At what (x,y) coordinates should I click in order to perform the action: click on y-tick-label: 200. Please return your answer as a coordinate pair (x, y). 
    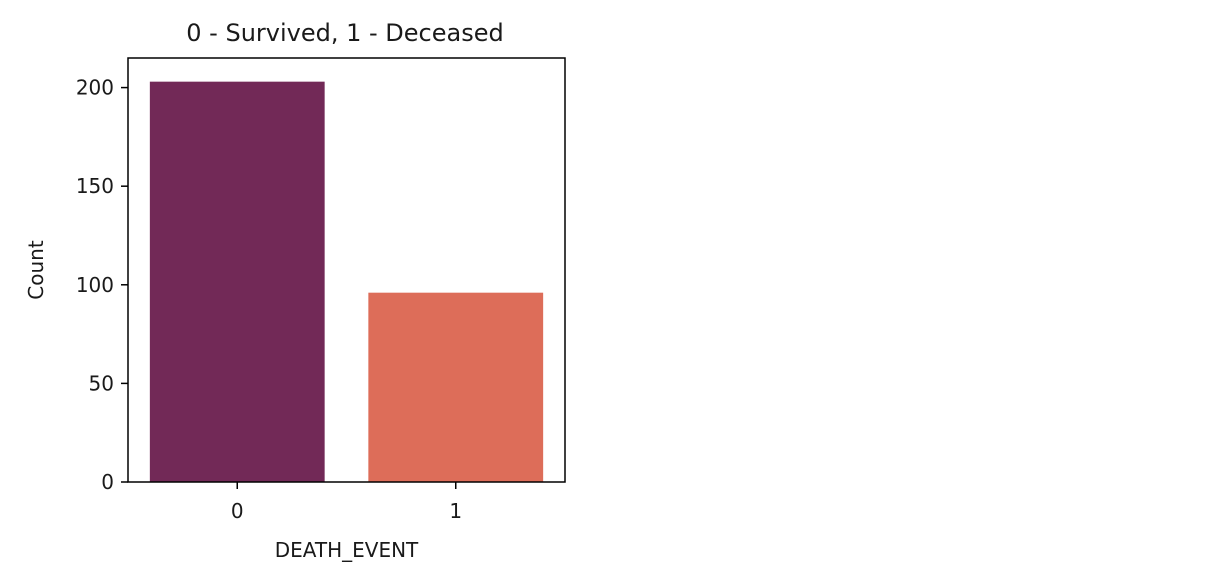
    Looking at the image, I should click on (95, 88).